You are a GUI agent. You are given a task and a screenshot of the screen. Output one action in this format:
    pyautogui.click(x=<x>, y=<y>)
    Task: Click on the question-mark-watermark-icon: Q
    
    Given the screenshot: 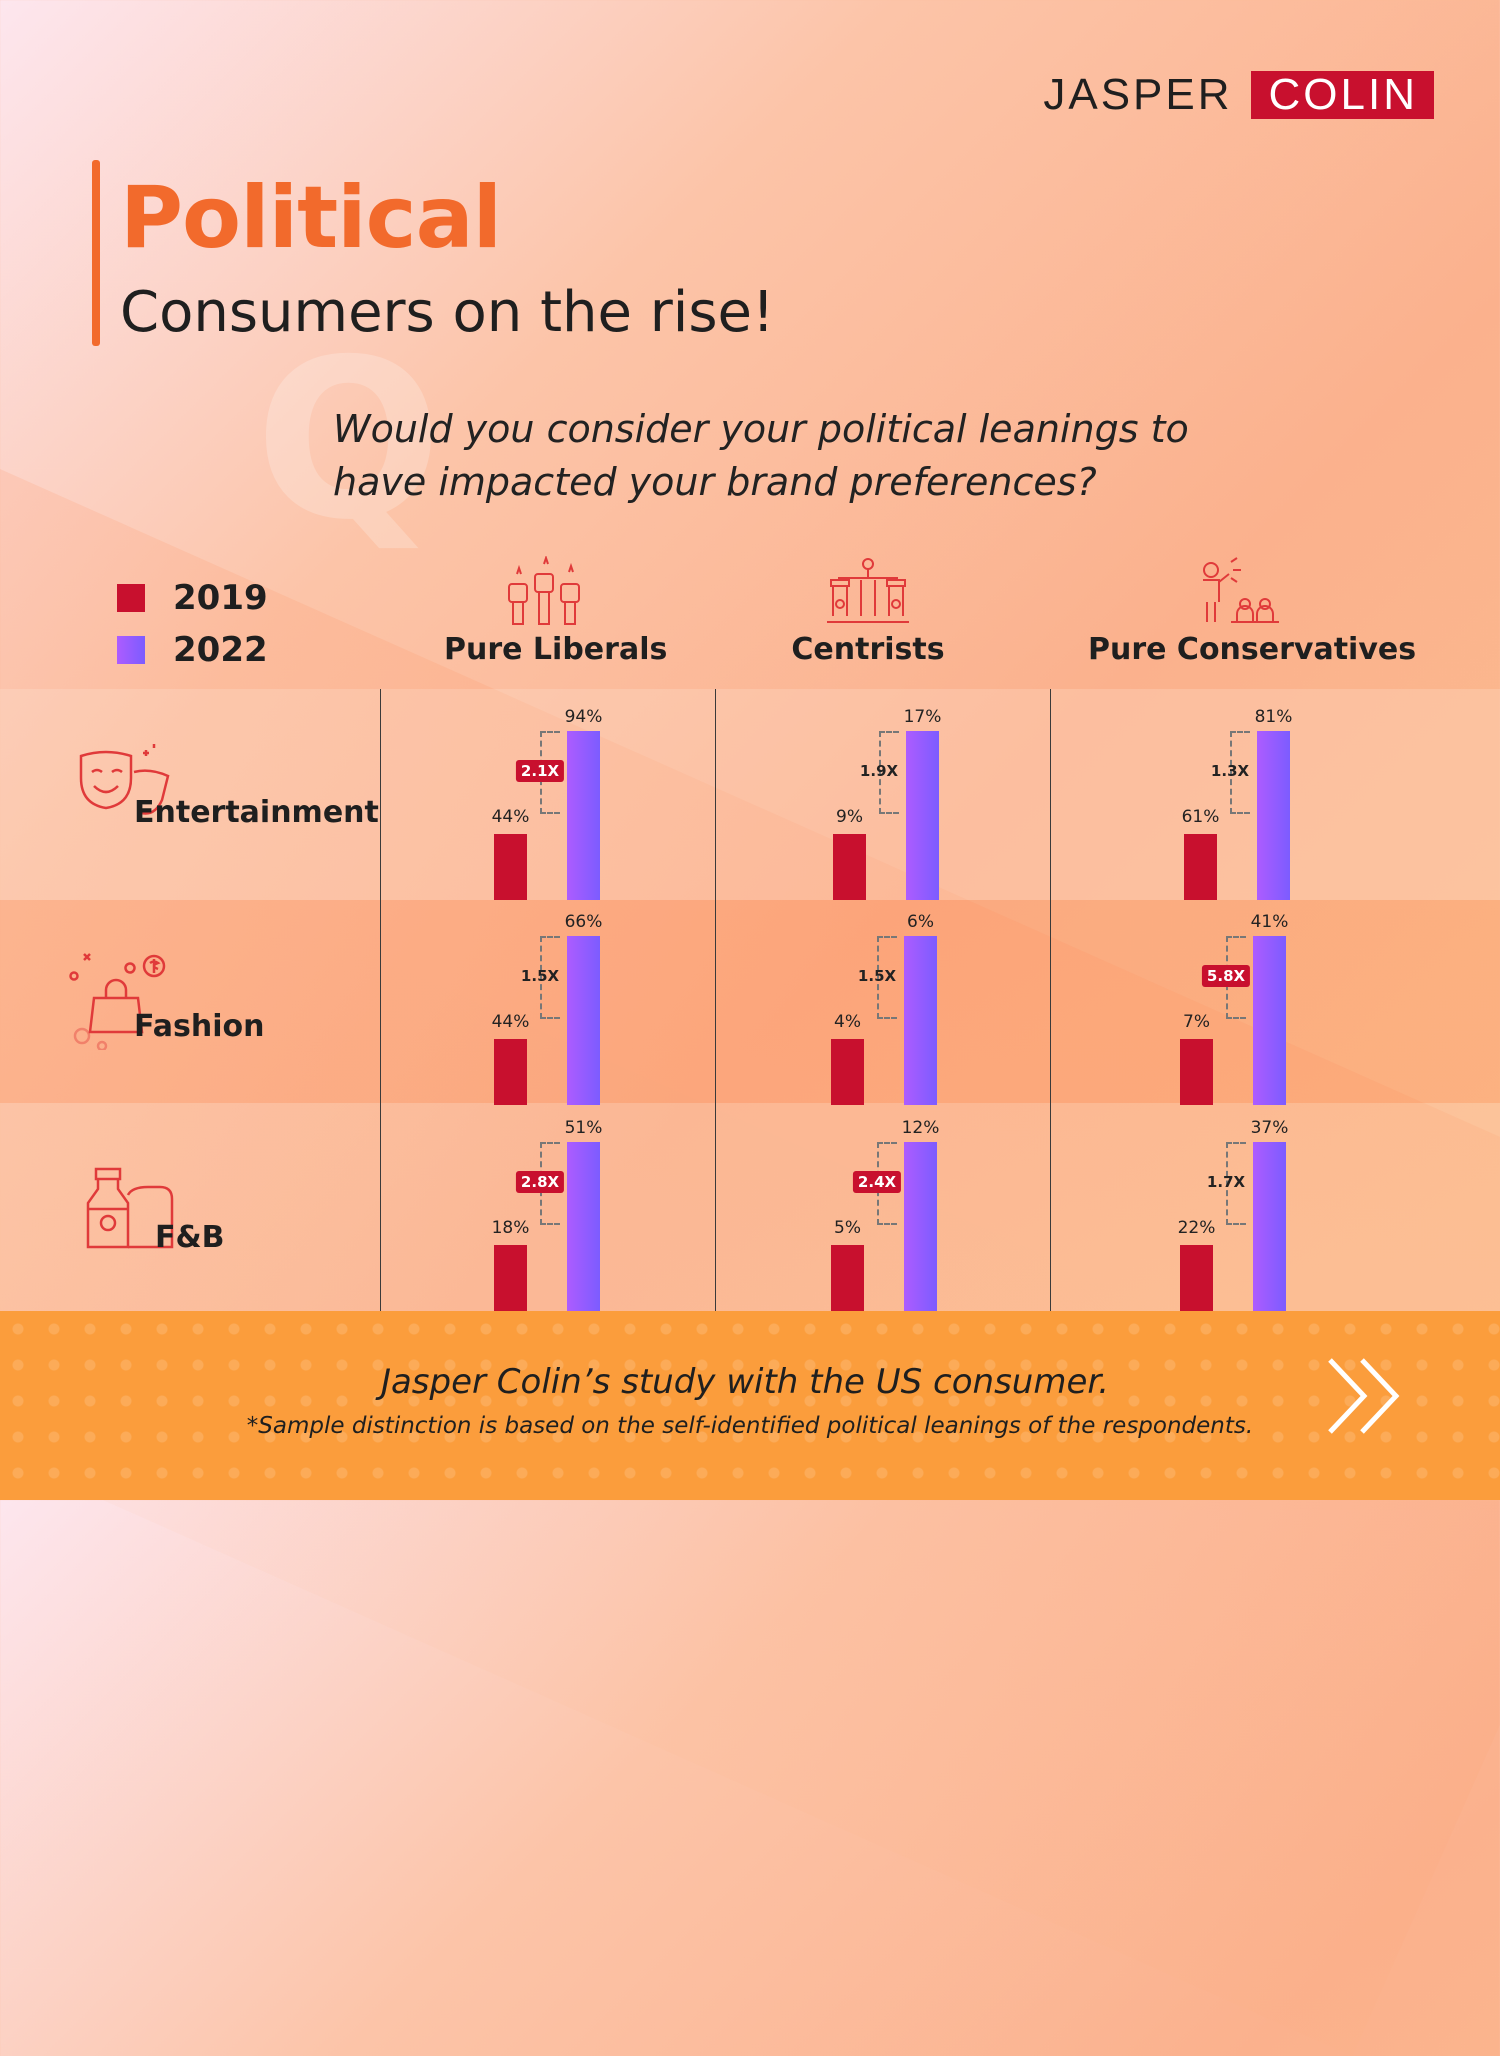 What is the action you would take?
    pyautogui.click(x=349, y=440)
    